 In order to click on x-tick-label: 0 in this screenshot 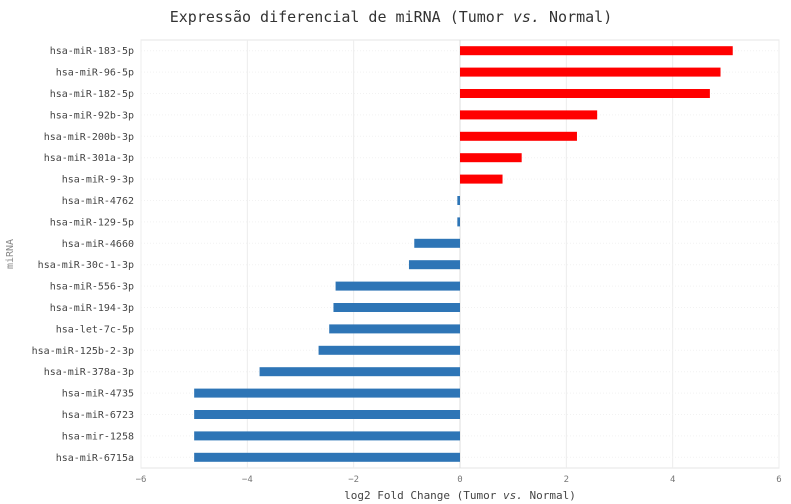, I will do `click(459, 480)`.